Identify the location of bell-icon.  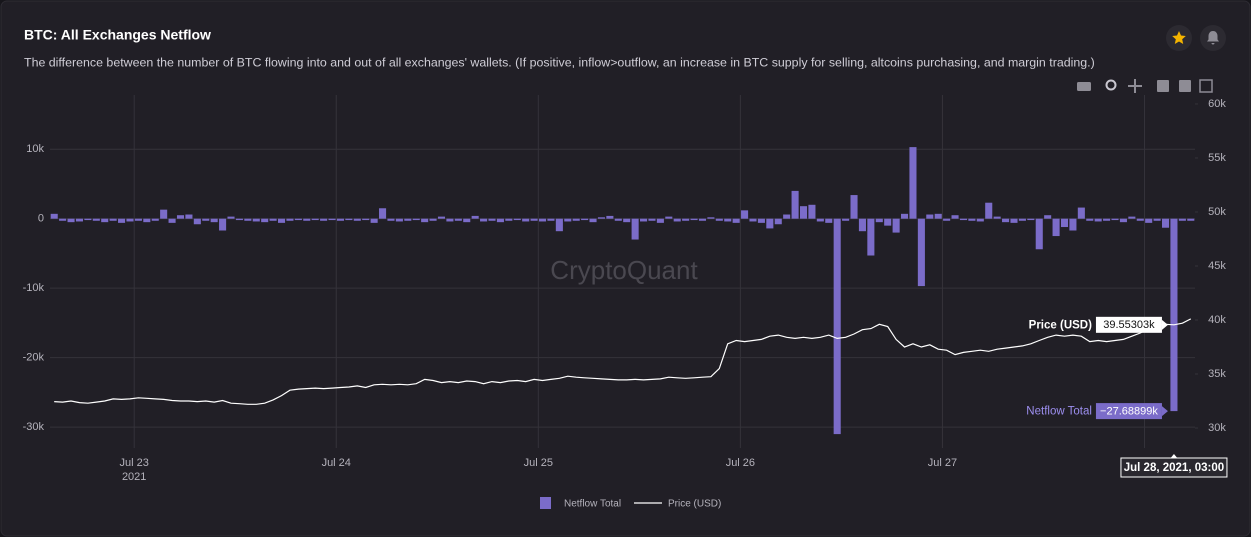
(1213, 38).